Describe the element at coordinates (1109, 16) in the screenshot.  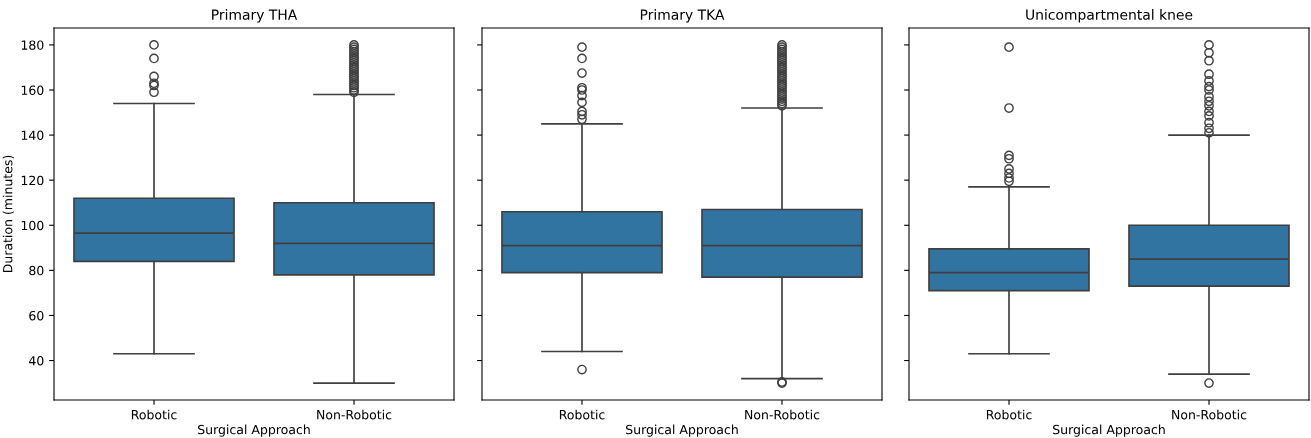
I see `chart-title: Unicompartmental knee` at that location.